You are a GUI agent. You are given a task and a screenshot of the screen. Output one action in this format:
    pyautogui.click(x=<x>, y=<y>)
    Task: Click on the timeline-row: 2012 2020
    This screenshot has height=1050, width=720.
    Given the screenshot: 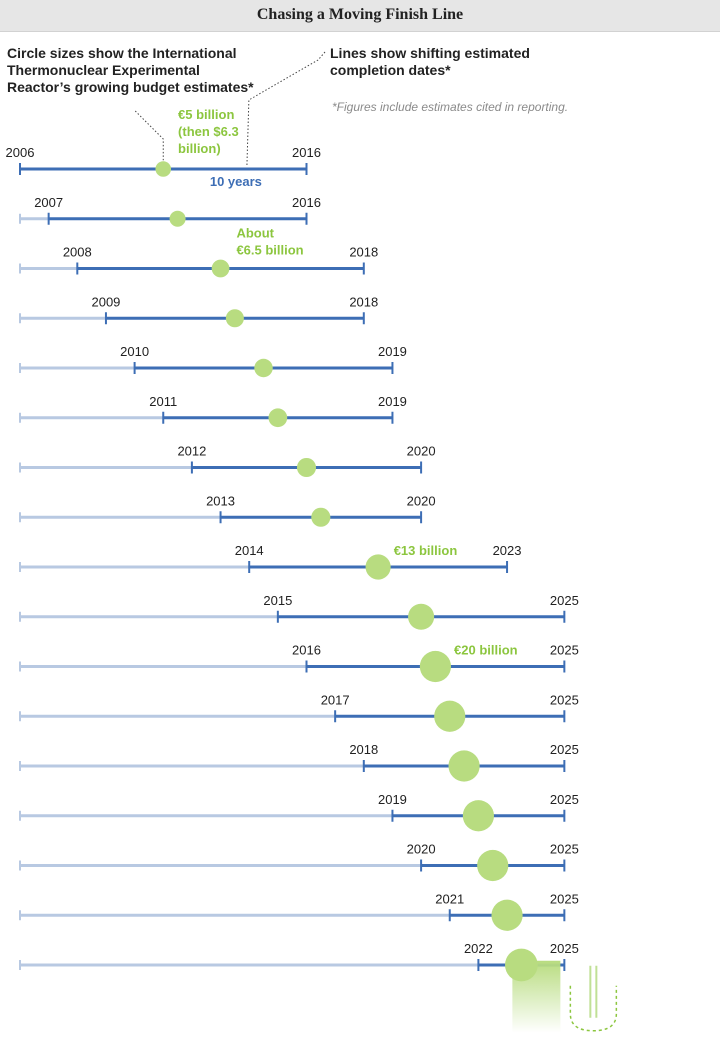 What is the action you would take?
    pyautogui.click(x=227, y=461)
    